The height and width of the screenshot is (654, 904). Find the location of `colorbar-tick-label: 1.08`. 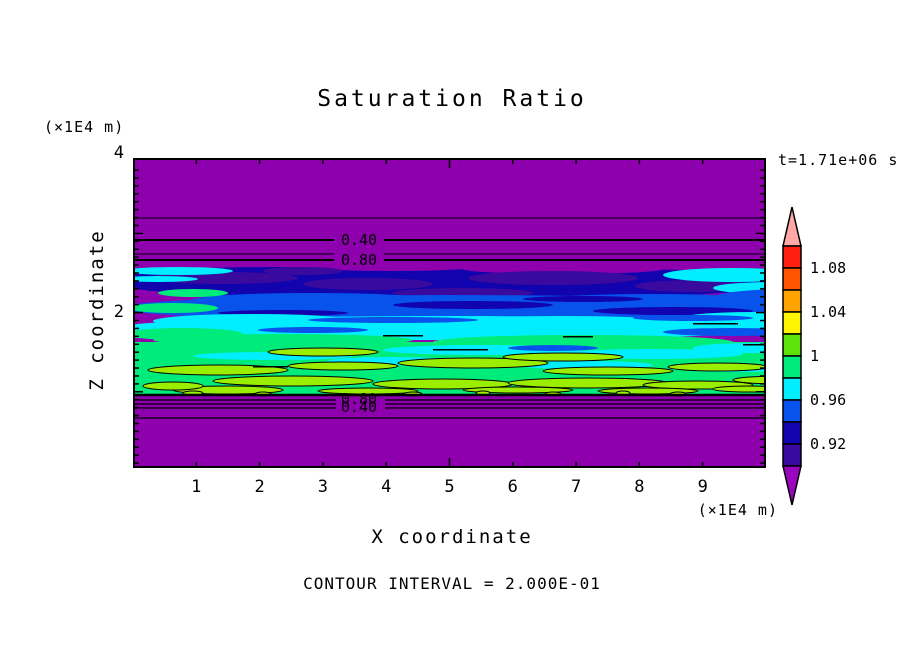

colorbar-tick-label: 1.08 is located at coordinates (828, 268).